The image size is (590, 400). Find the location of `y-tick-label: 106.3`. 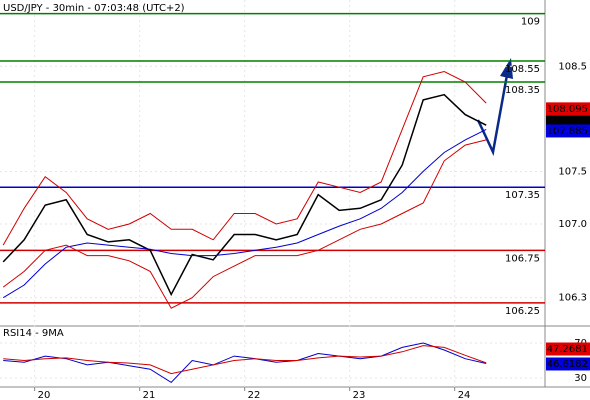

y-tick-label: 106.3 is located at coordinates (572, 298).